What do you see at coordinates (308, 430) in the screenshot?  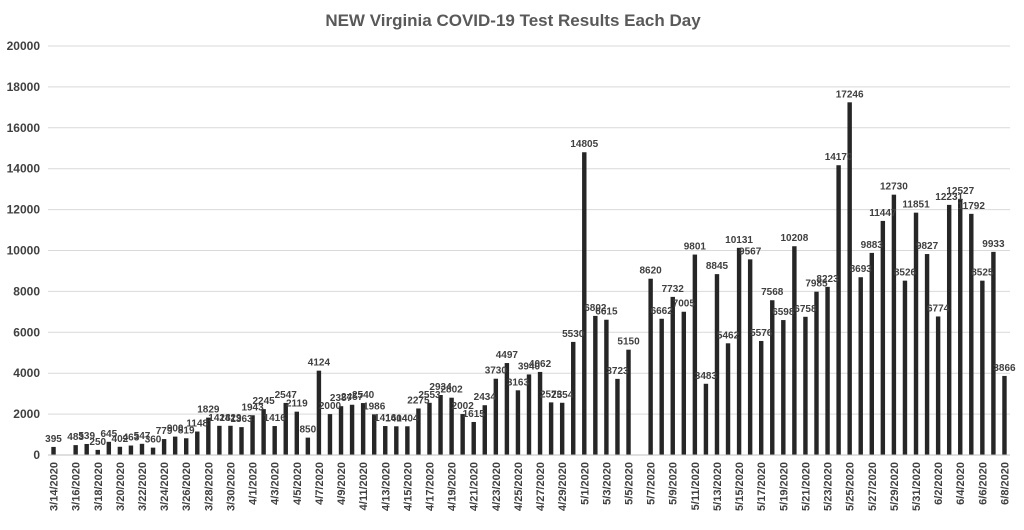 I see `data-label: 850` at bounding box center [308, 430].